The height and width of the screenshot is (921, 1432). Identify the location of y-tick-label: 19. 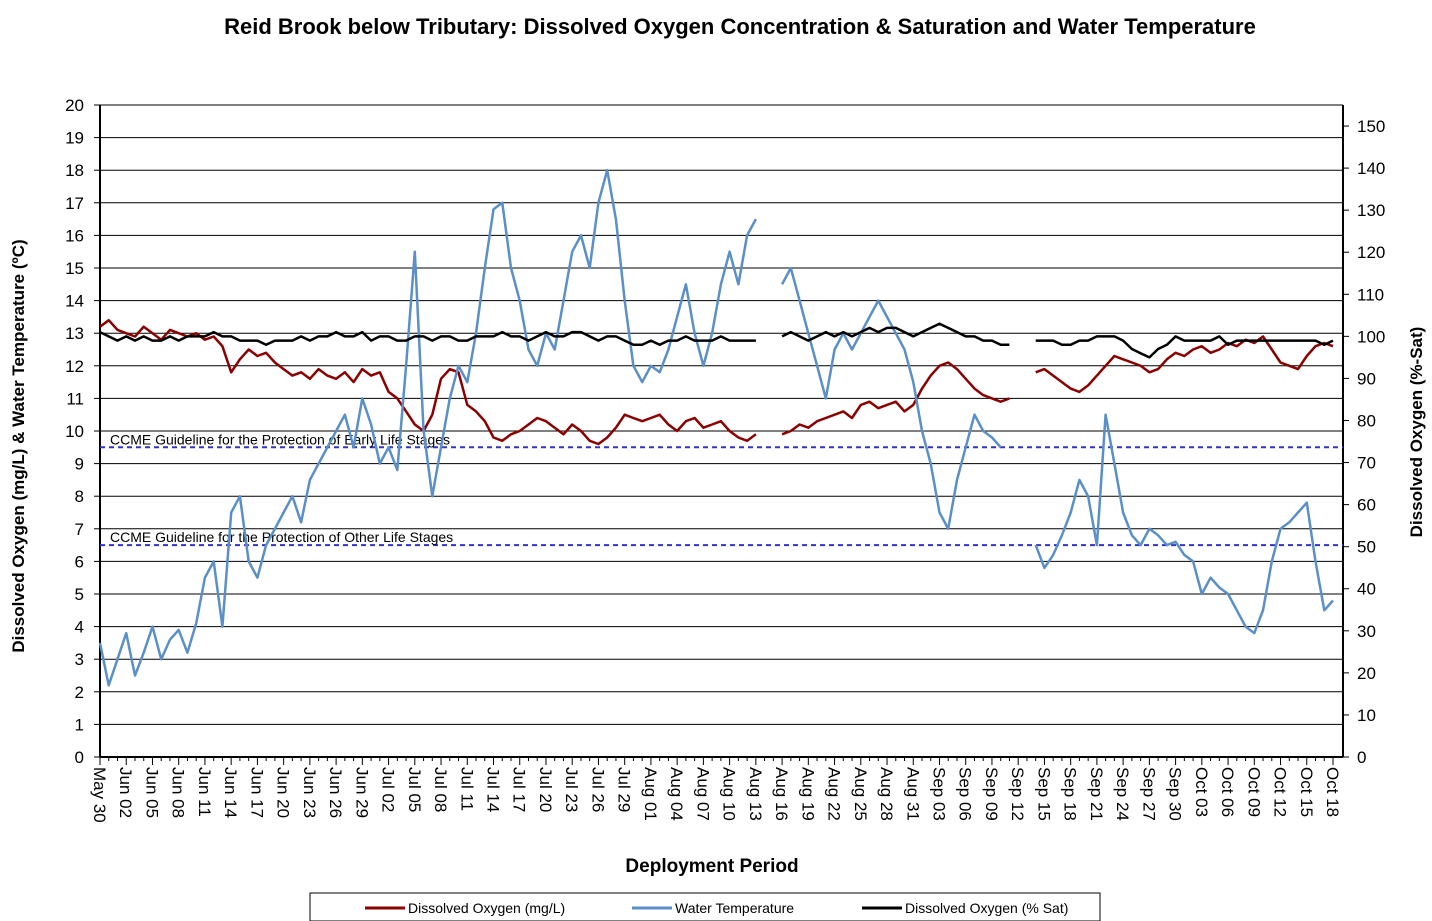
(74, 138).